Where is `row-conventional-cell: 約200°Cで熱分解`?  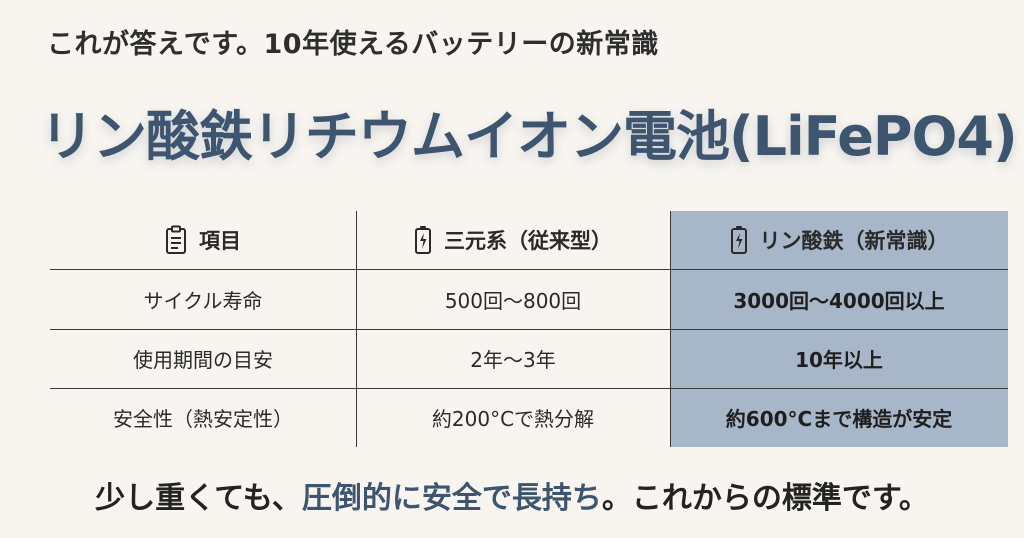
row-conventional-cell: 約200°Cで熱分解 is located at coordinates (513, 419).